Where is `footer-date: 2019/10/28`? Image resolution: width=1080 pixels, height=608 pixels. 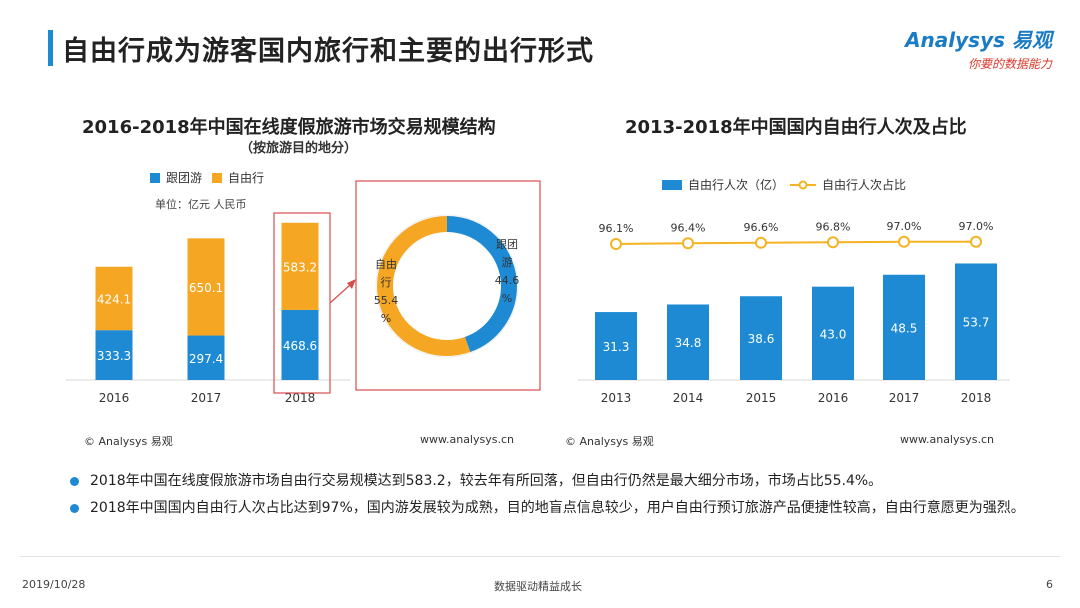 footer-date: 2019/10/28 is located at coordinates (54, 584).